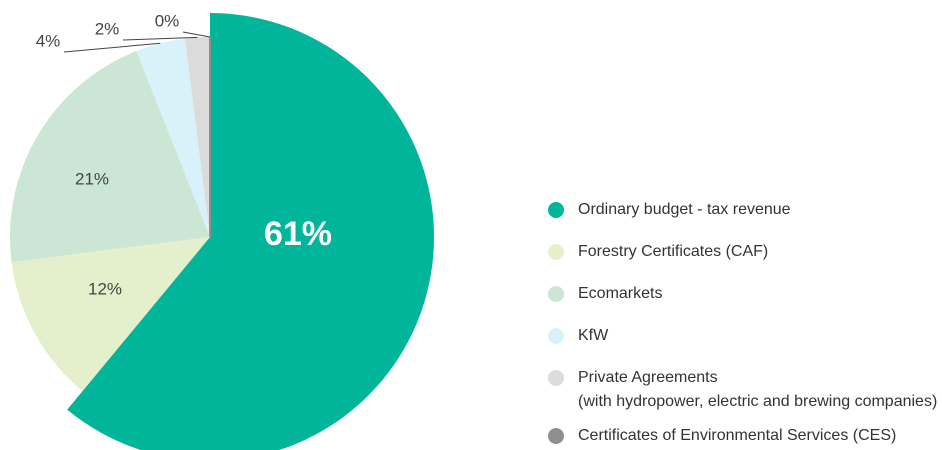 This screenshot has height=450, width=942. What do you see at coordinates (593, 335) in the screenshot?
I see `legend-label: KfW` at bounding box center [593, 335].